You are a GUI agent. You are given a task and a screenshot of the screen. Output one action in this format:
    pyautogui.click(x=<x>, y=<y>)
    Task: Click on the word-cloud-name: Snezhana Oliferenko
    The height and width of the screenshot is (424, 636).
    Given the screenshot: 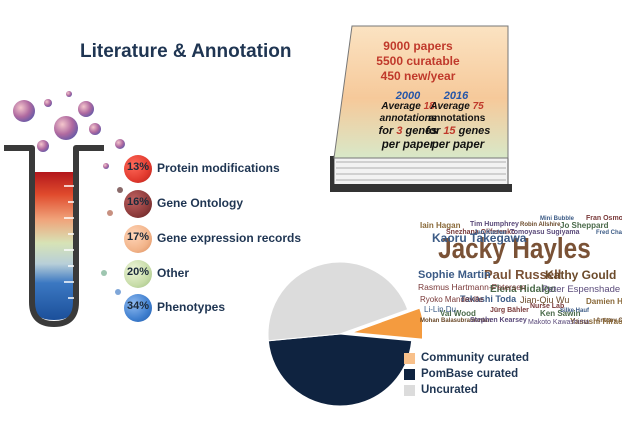 What is the action you would take?
    pyautogui.click(x=480, y=232)
    